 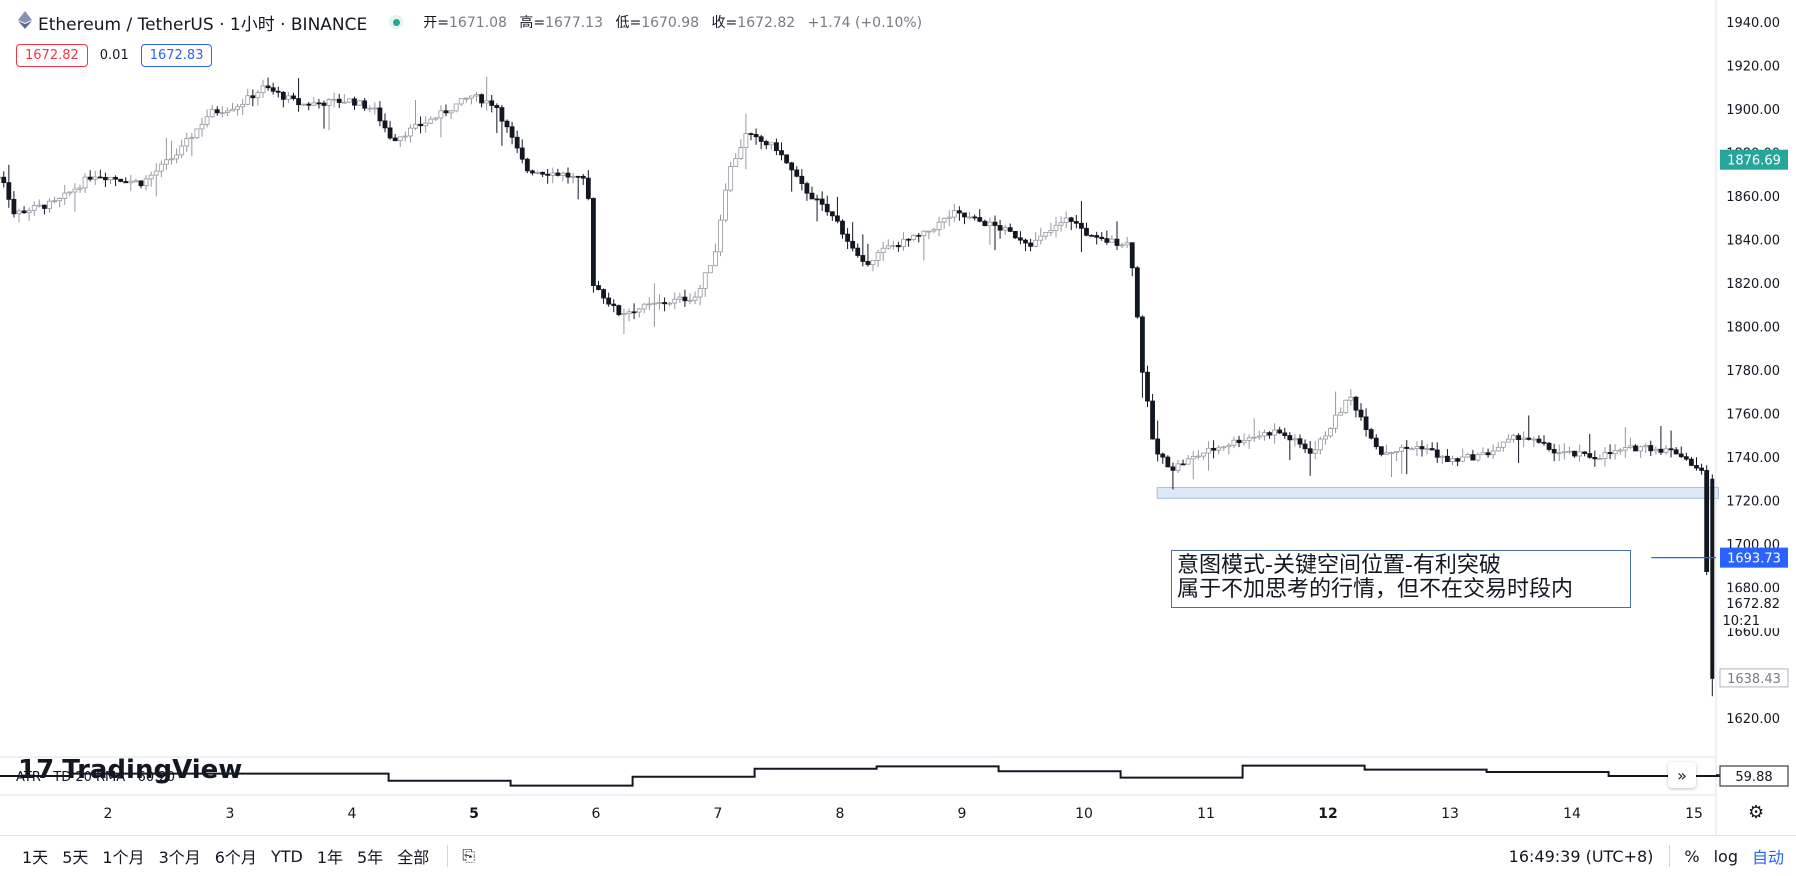 I want to click on clock-time: 16:49:39 (UTC+8), so click(x=1581, y=856).